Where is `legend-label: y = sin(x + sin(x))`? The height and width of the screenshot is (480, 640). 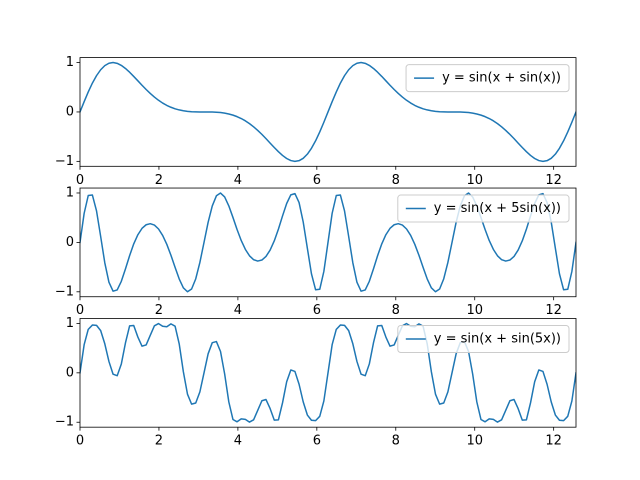
legend-label: y = sin(x + sin(x)) is located at coordinates (501, 78).